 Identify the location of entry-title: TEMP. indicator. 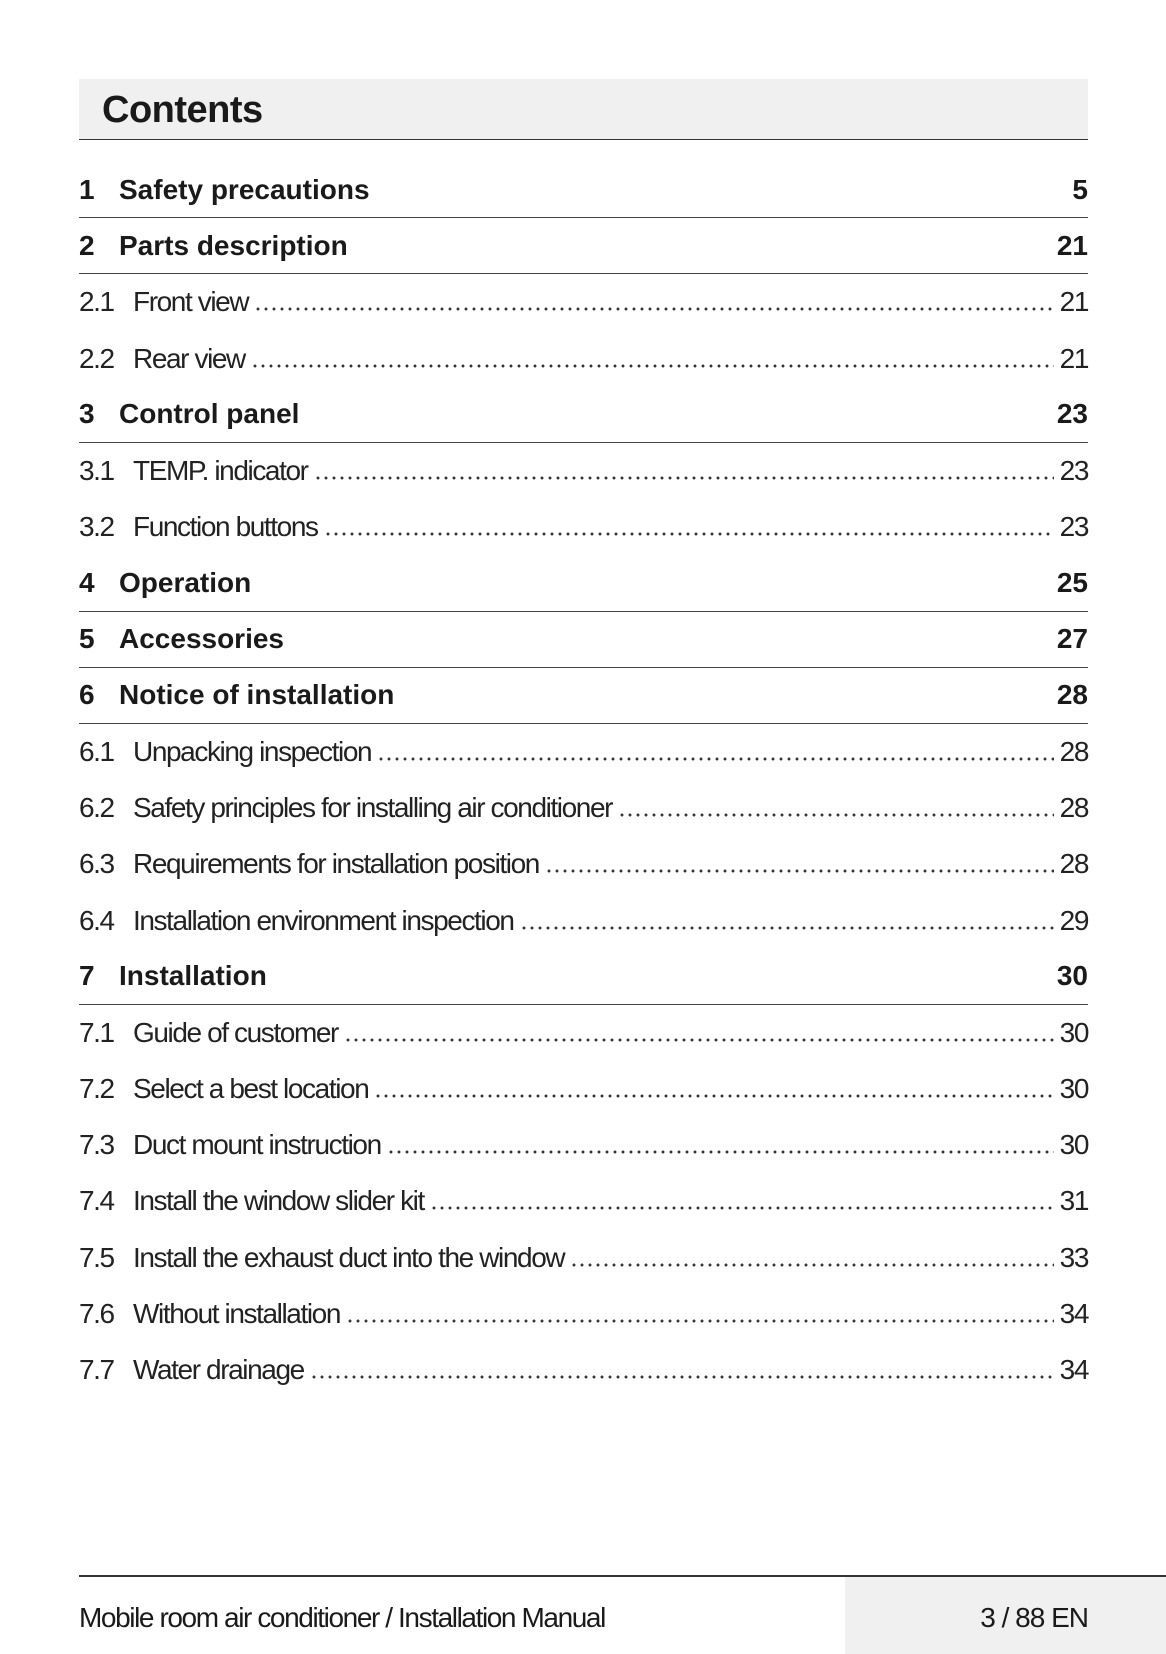
(221, 471).